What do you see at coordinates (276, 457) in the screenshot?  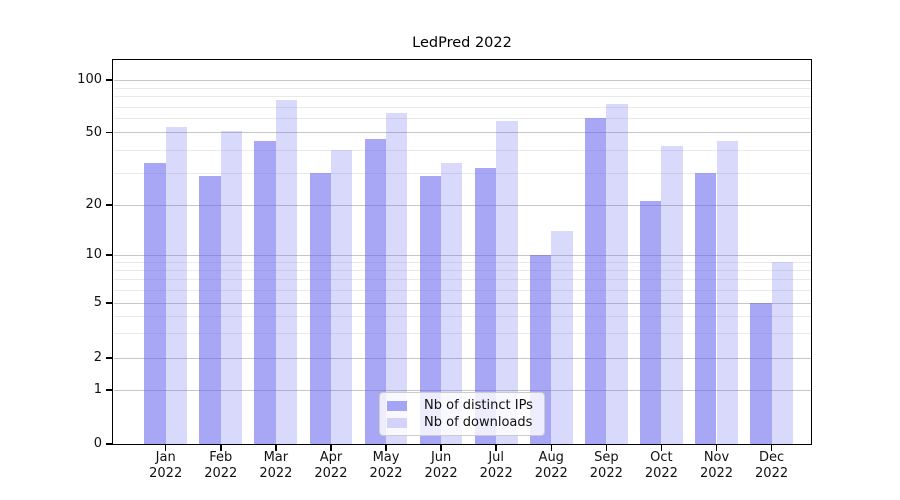 I see `x-tick-month-mar: Mar` at bounding box center [276, 457].